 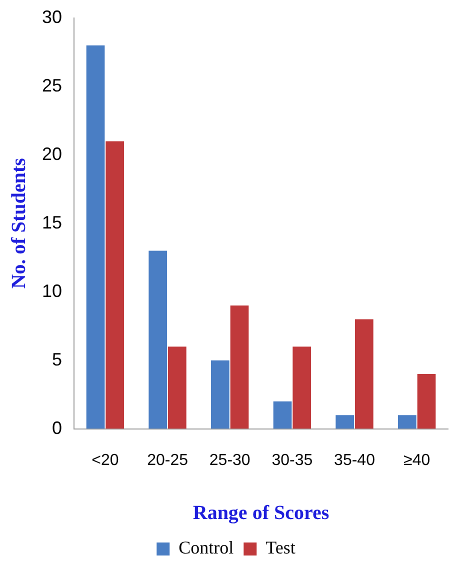 What do you see at coordinates (52, 222) in the screenshot?
I see `y-tick-label: 15` at bounding box center [52, 222].